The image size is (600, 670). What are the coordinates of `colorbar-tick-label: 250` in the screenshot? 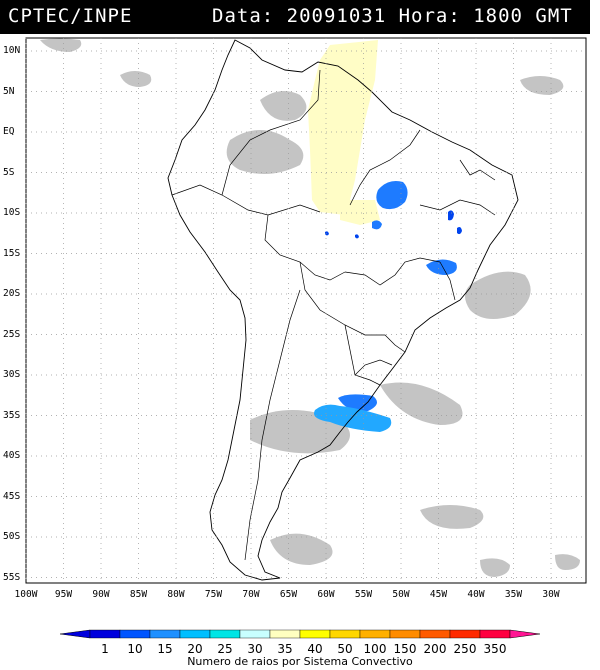 It's located at (465, 649).